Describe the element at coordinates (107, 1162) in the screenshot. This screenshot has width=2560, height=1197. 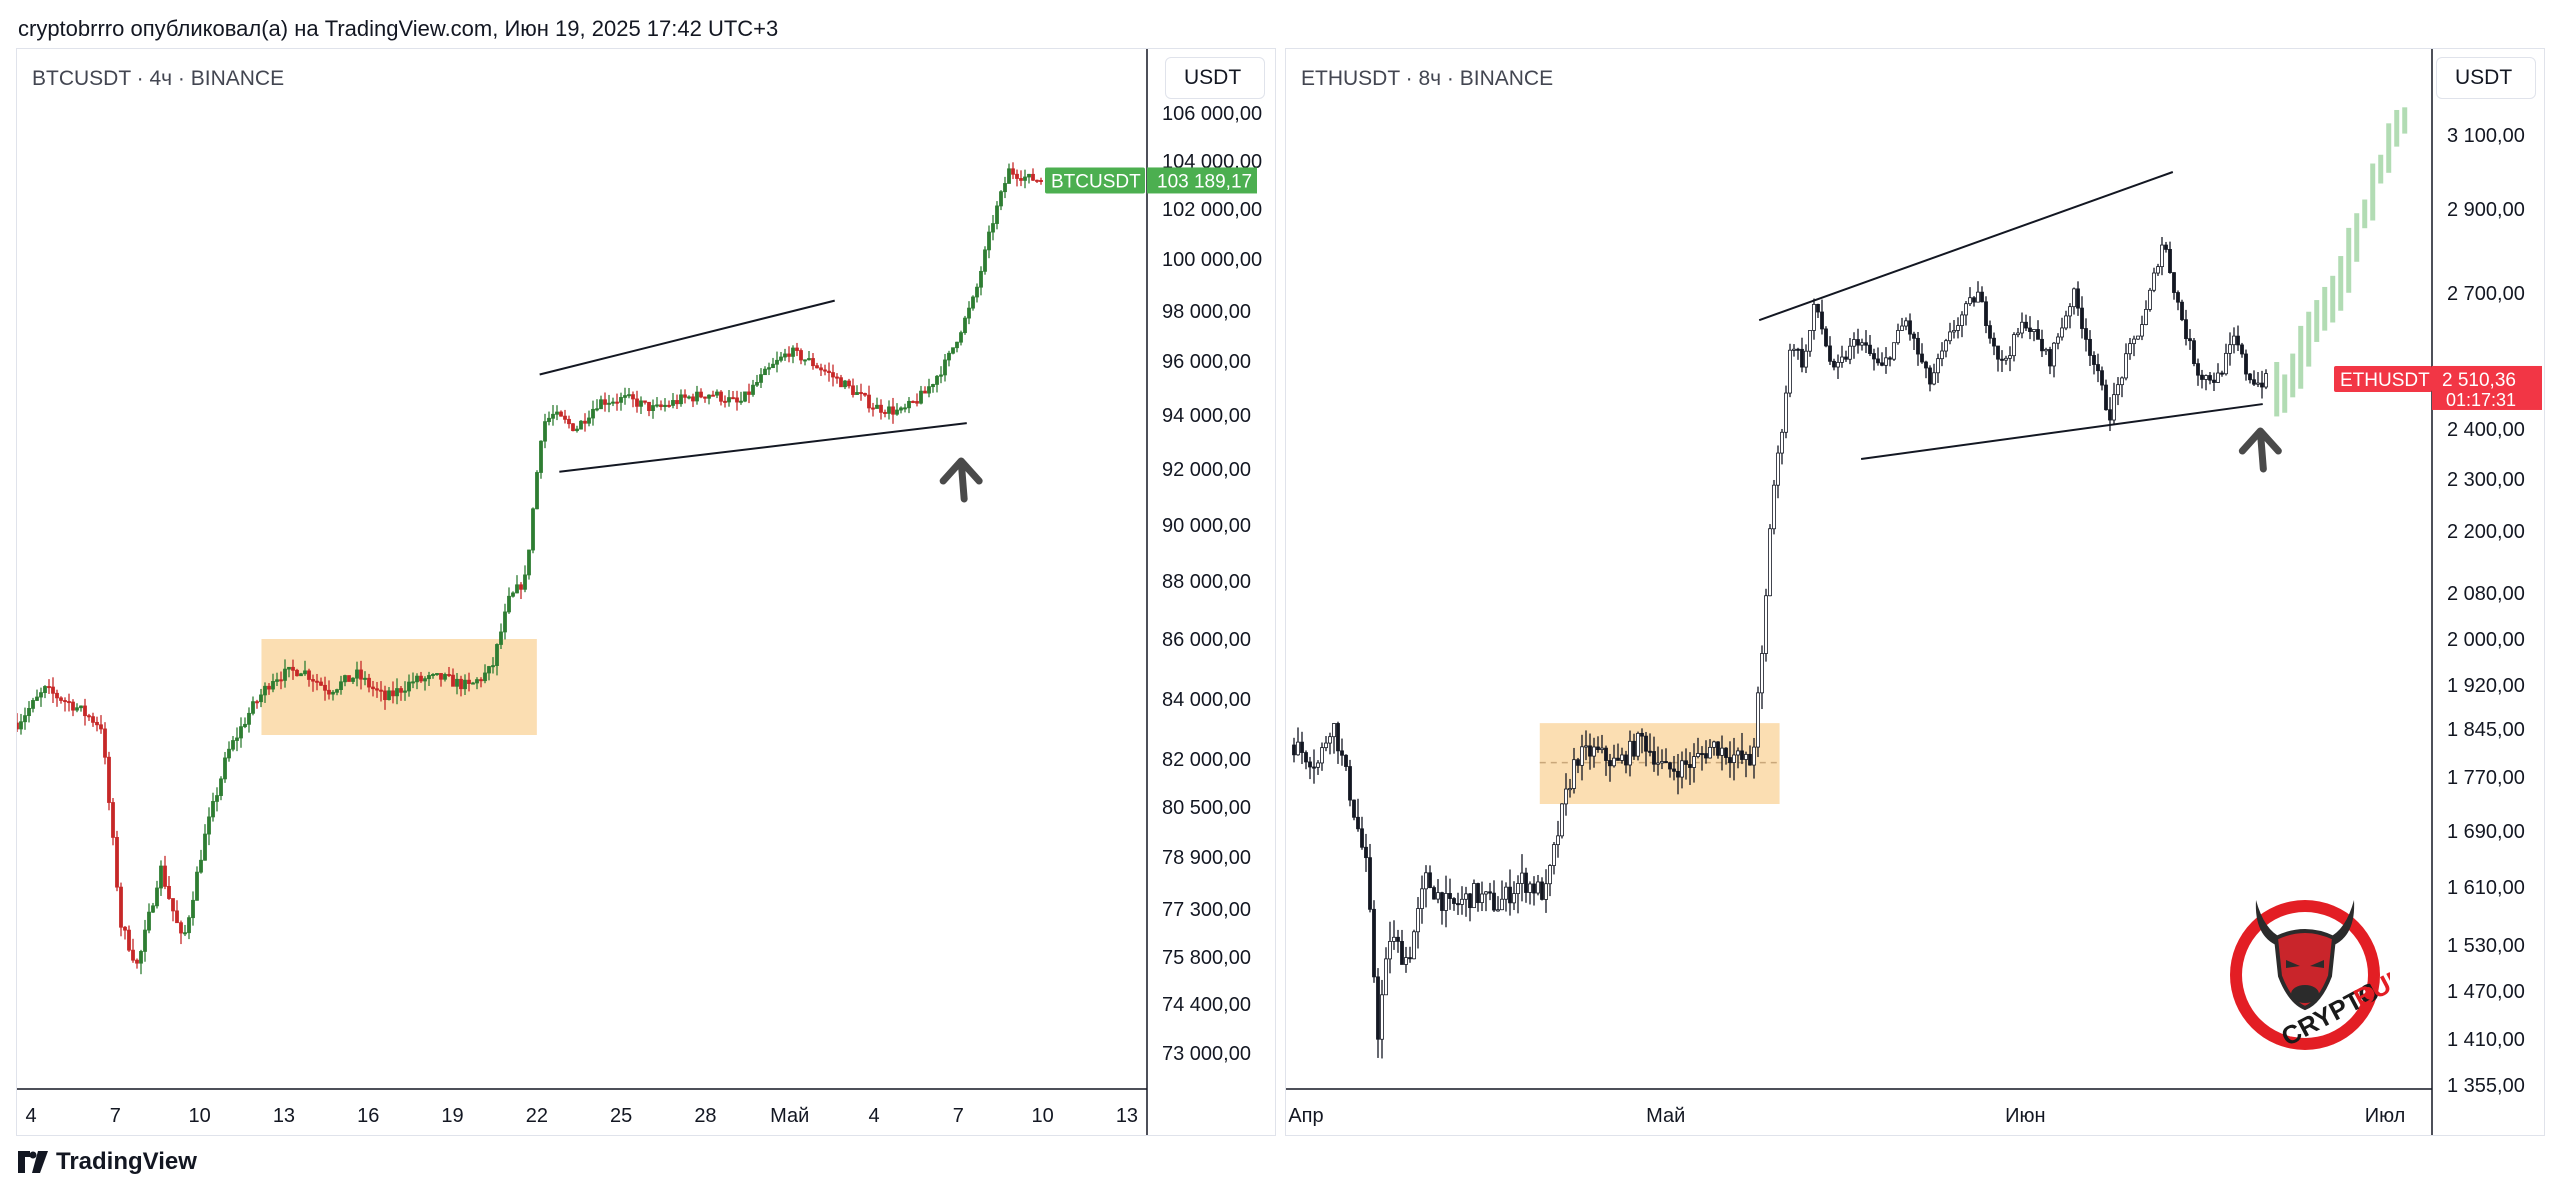
I see `tradingview-footer: TradingView` at that location.